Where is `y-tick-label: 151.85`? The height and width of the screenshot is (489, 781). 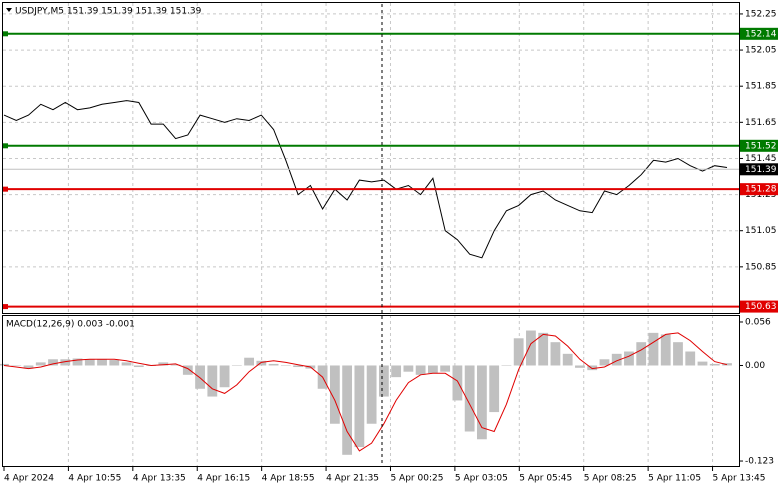 y-tick-label: 151.85 is located at coordinates (761, 87).